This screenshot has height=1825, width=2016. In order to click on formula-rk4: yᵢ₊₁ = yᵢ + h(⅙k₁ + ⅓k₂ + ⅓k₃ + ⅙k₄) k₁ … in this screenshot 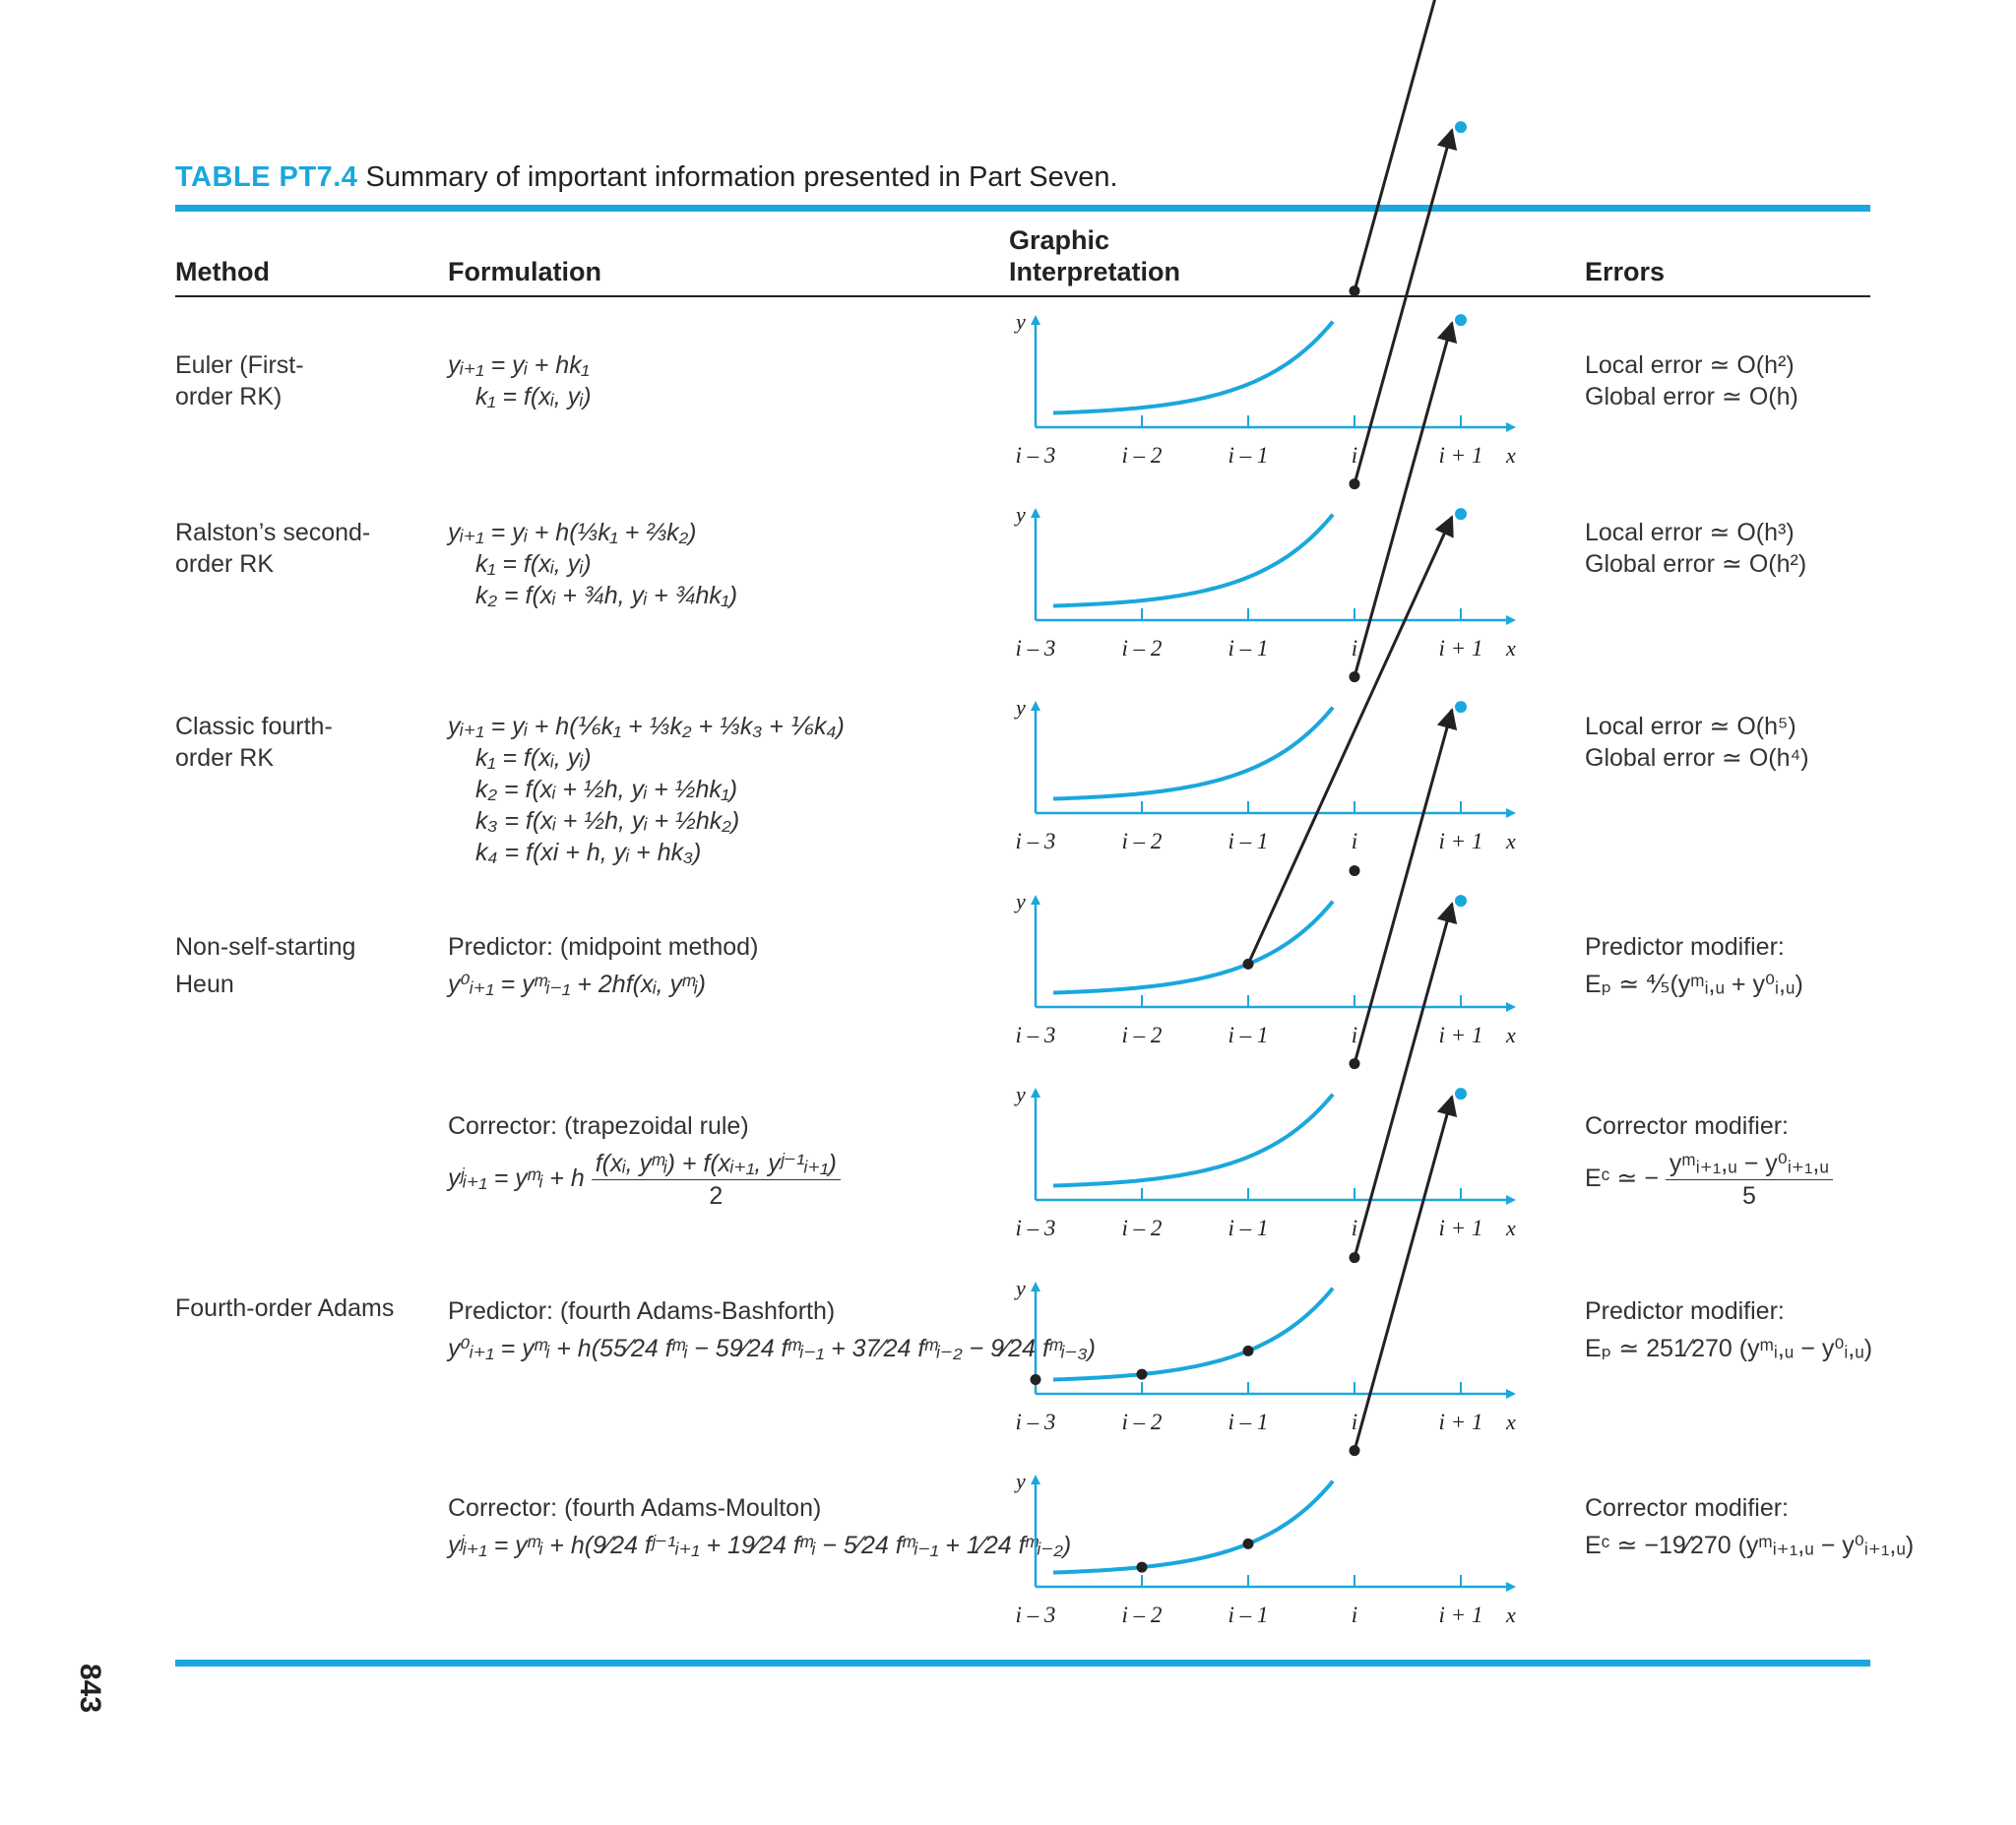, I will do `click(646, 790)`.